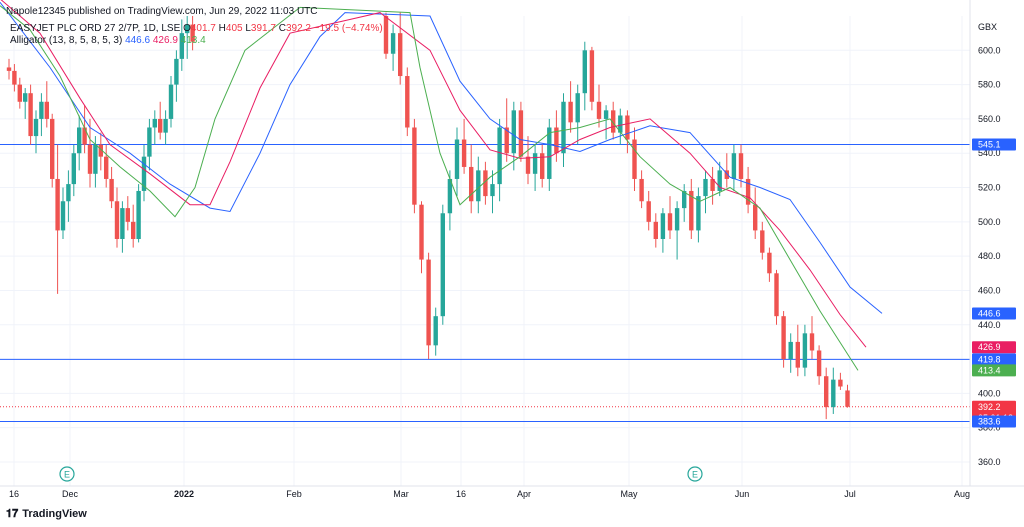 The width and height of the screenshot is (1024, 527). Describe the element at coordinates (989, 85) in the screenshot. I see `price-tick-label: 580.0` at that location.